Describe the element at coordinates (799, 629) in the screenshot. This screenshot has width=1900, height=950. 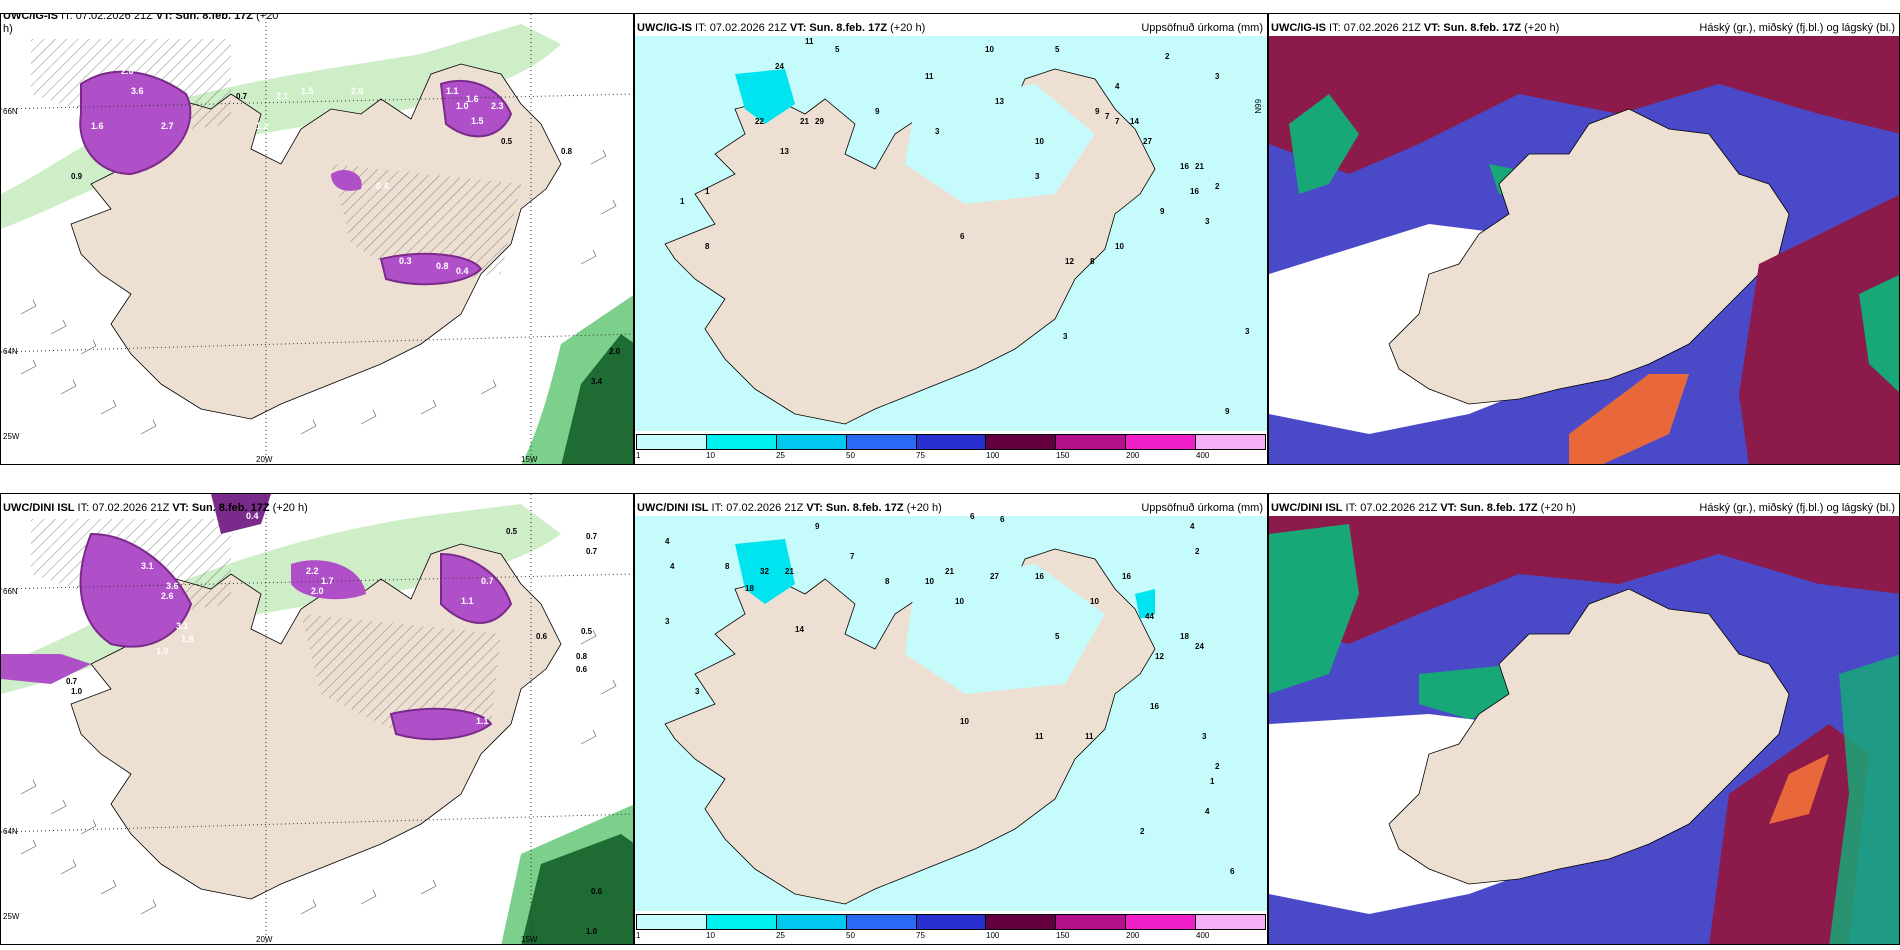
I see `svg-text: 14` at that location.